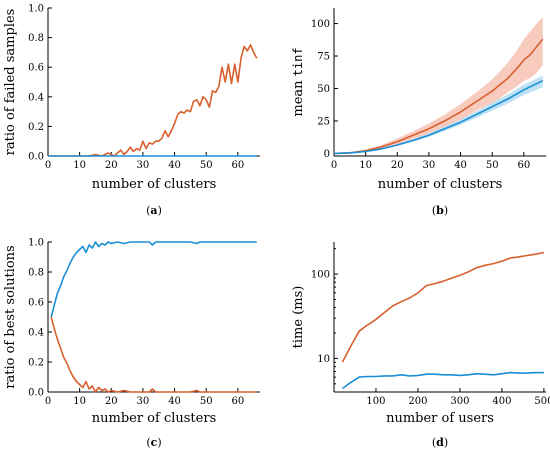 The width and height of the screenshot is (550, 454). I want to click on y-tick-label: 50, so click(323, 89).